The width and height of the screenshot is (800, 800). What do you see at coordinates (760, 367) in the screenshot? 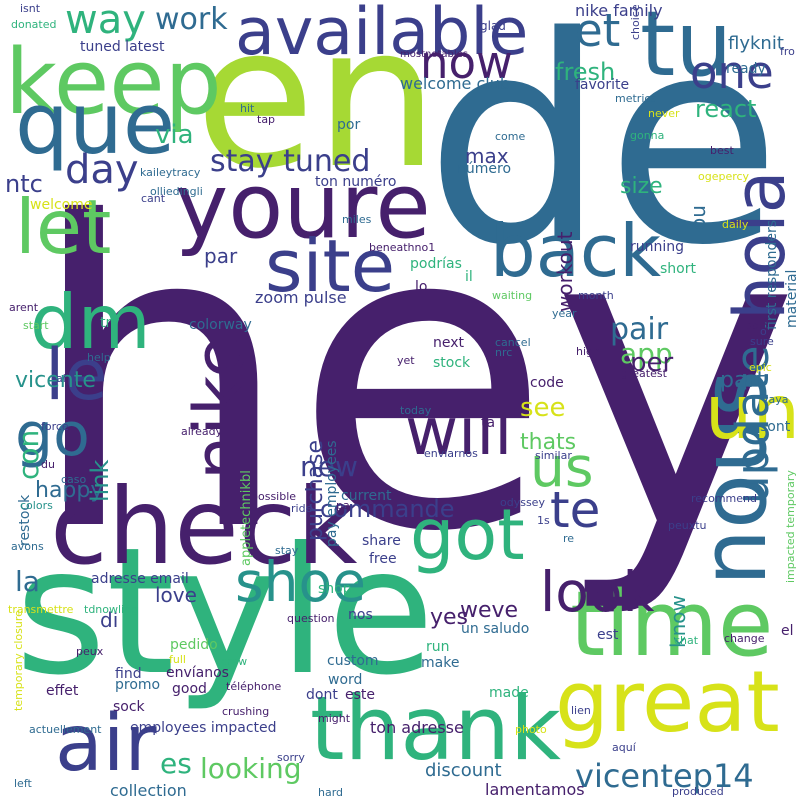
I see `word-epic: epic` at bounding box center [760, 367].